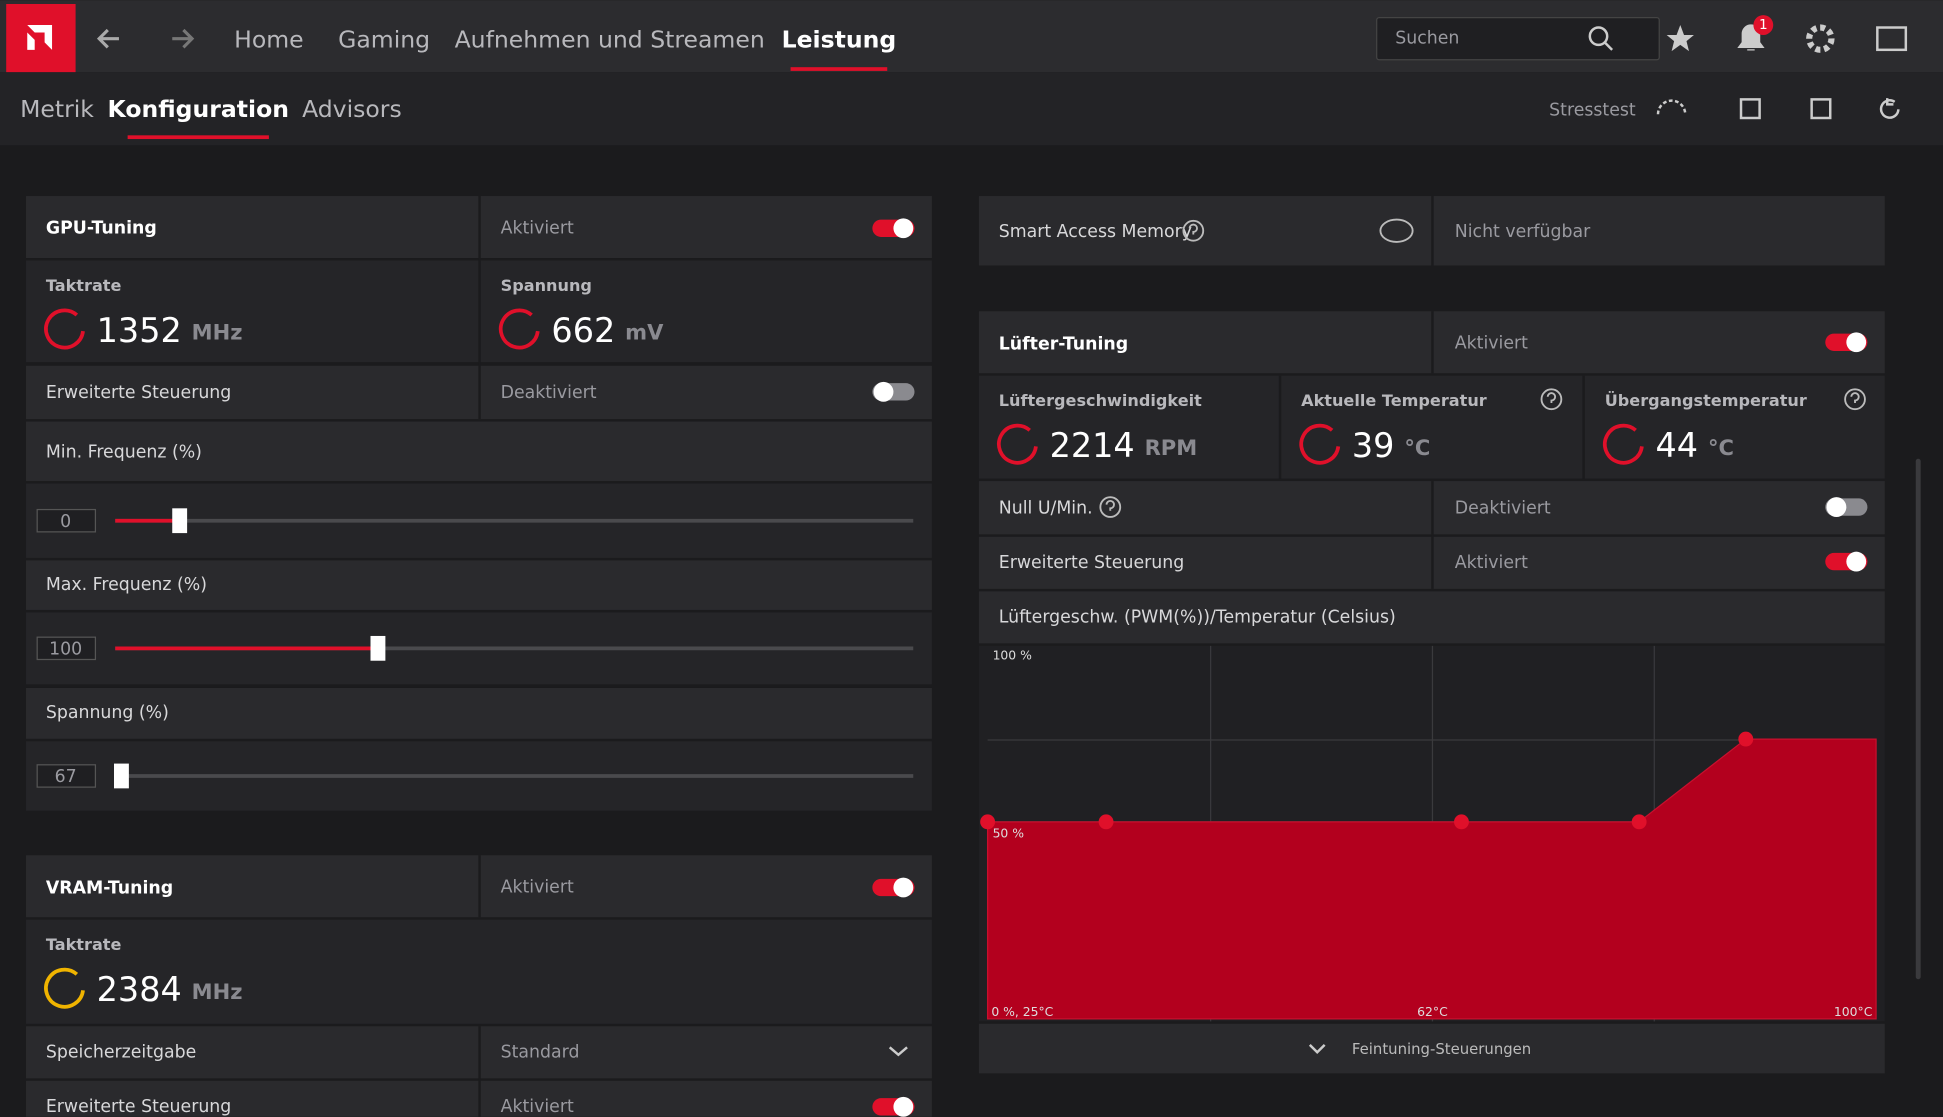 This screenshot has height=1117, width=1943. Describe the element at coordinates (1889, 108) in the screenshot. I see `reset-icon` at that location.